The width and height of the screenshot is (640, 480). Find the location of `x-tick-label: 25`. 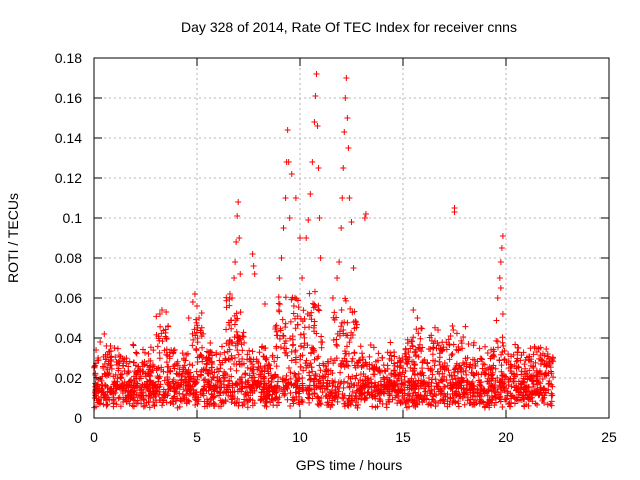

x-tick-label: 25 is located at coordinates (609, 437).